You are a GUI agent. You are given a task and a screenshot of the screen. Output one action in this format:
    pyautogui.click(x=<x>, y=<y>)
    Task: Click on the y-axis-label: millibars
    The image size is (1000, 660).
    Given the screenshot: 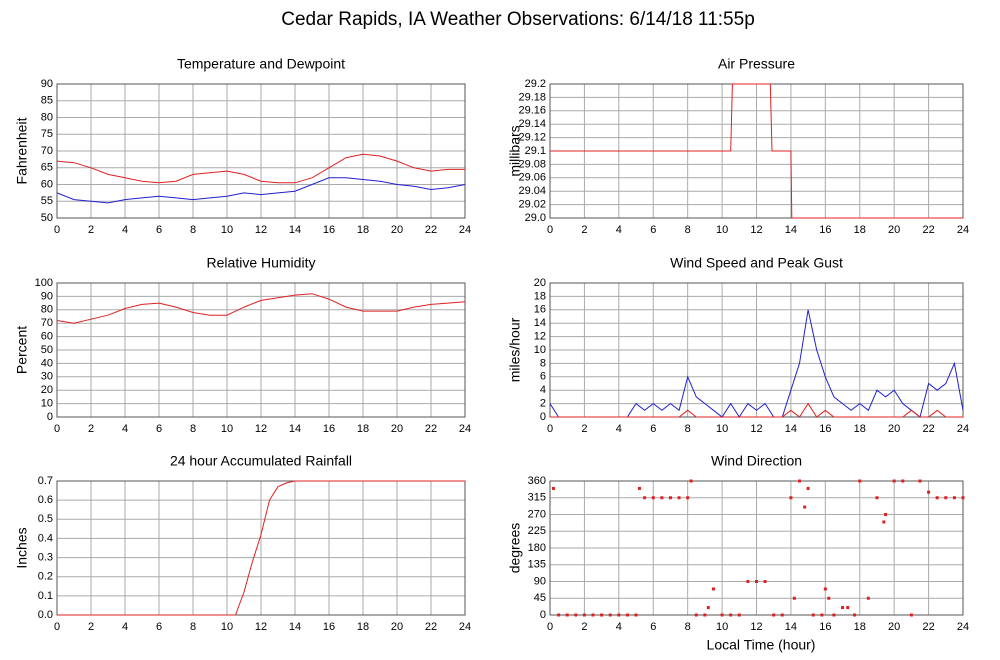 What is the action you would take?
    pyautogui.click(x=515, y=150)
    